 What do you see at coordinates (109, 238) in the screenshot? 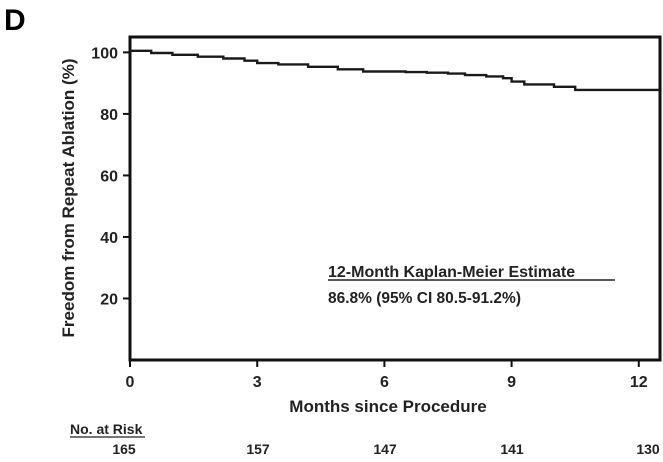
I see `y-tick-label: 40` at bounding box center [109, 238].